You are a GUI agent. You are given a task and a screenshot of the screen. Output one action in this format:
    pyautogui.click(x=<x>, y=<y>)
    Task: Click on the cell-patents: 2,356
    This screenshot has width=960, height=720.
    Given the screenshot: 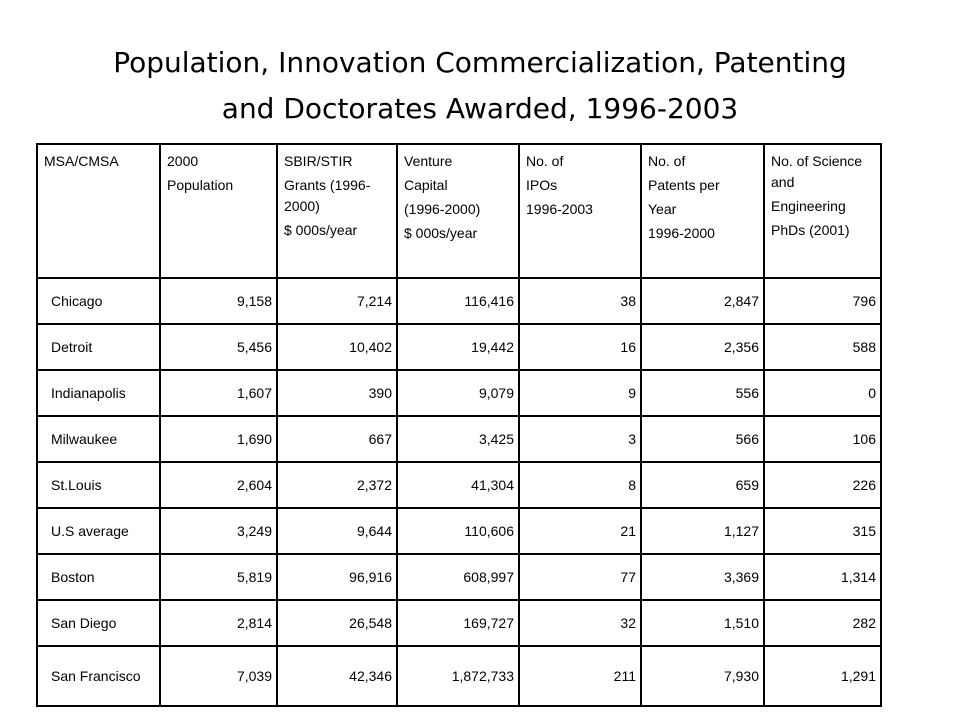 What is the action you would take?
    pyautogui.click(x=702, y=347)
    